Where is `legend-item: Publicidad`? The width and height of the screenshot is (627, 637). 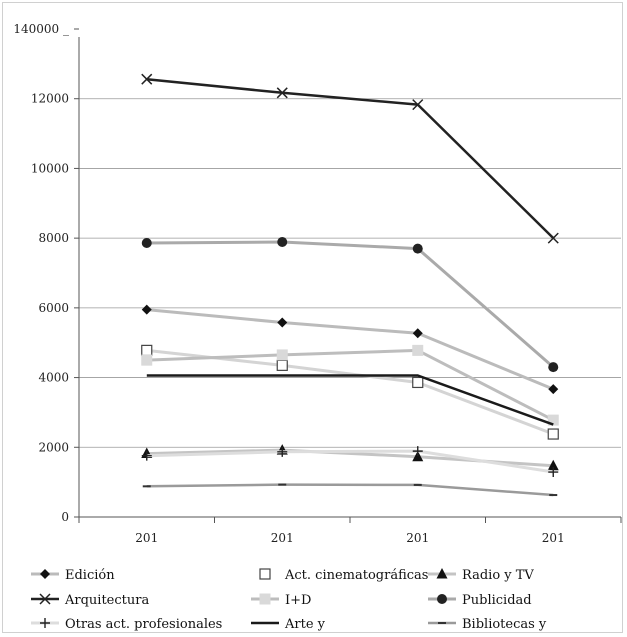 legend-item: Publicidad is located at coordinates (480, 600).